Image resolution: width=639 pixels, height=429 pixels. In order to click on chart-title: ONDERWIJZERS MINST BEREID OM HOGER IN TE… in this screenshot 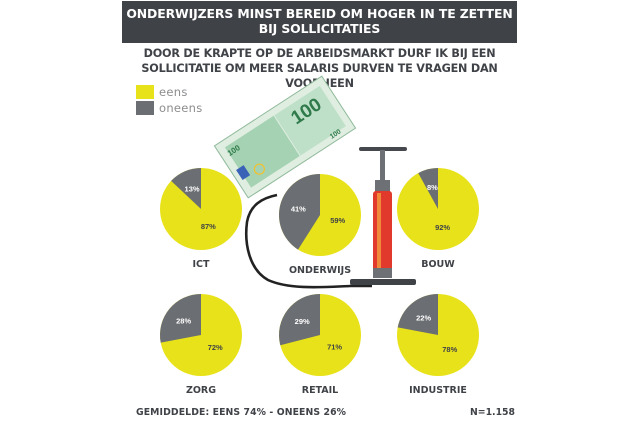, I will do `click(319, 21)`.